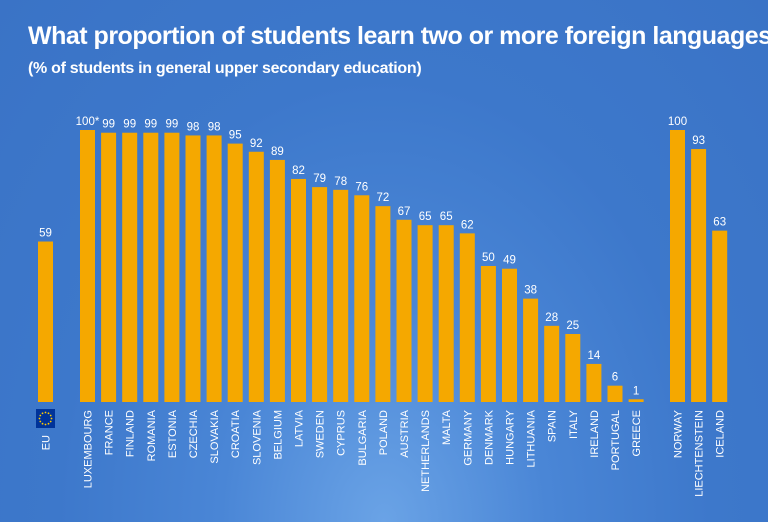 The width and height of the screenshot is (768, 522). What do you see at coordinates (616, 440) in the screenshot?
I see `category-label-portugal: PORTUGAL` at bounding box center [616, 440].